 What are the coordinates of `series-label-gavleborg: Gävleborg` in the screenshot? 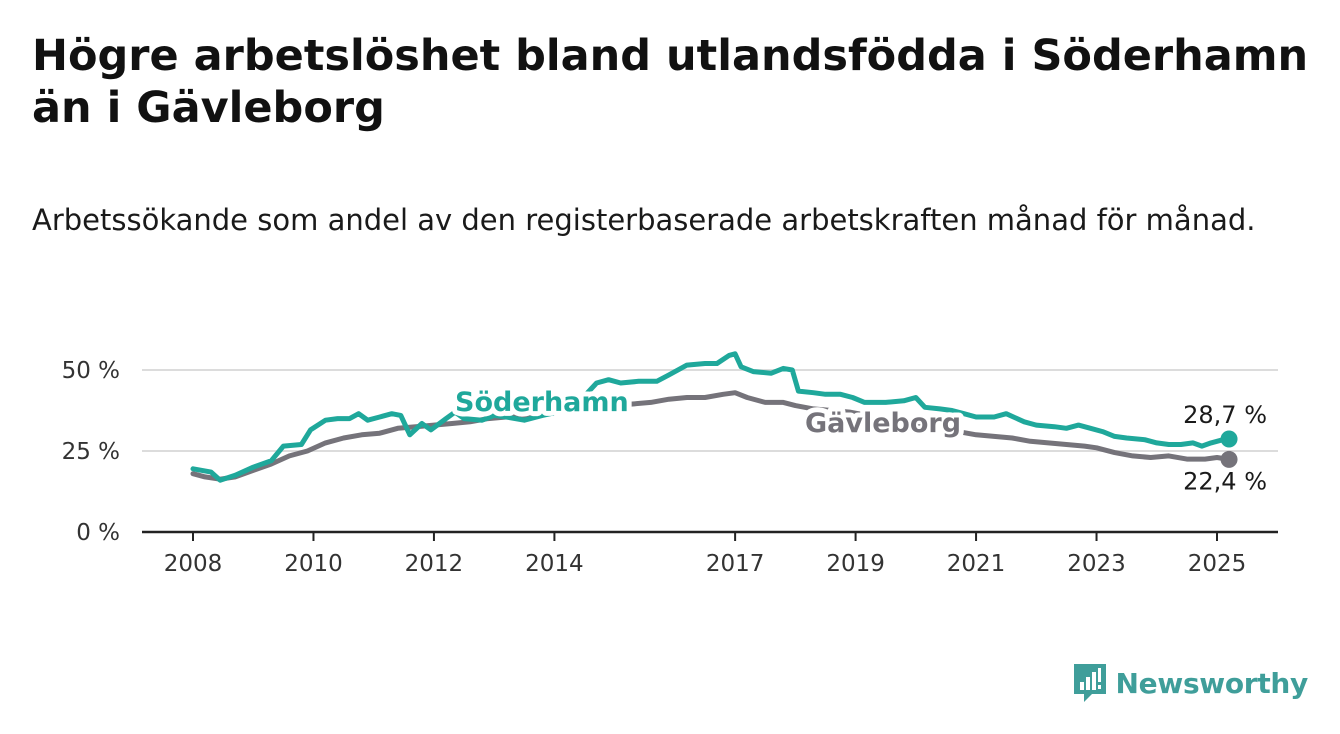 It's located at (883, 423).